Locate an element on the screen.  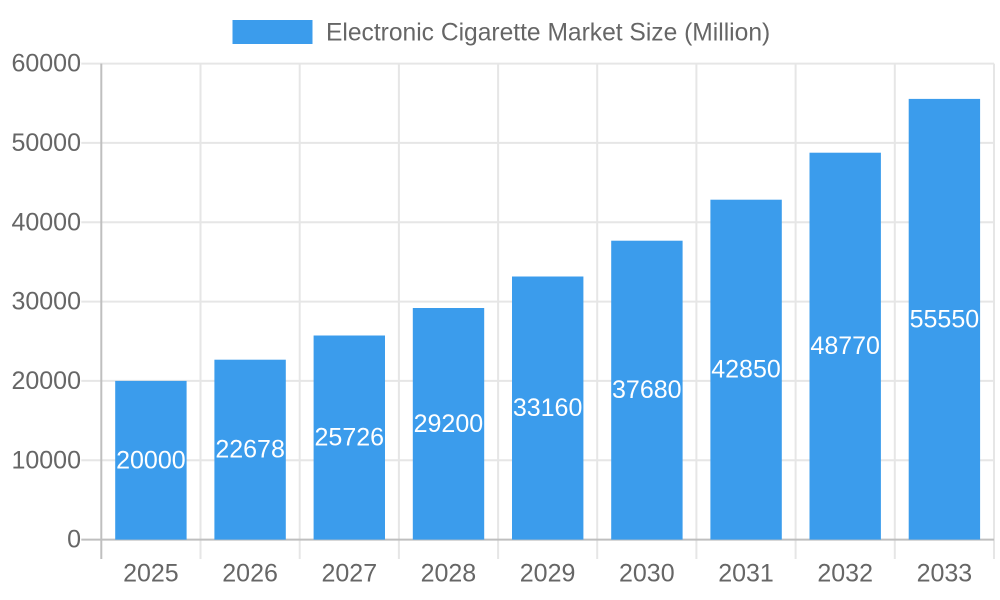
svg-text: 55550 is located at coordinates (945, 319).